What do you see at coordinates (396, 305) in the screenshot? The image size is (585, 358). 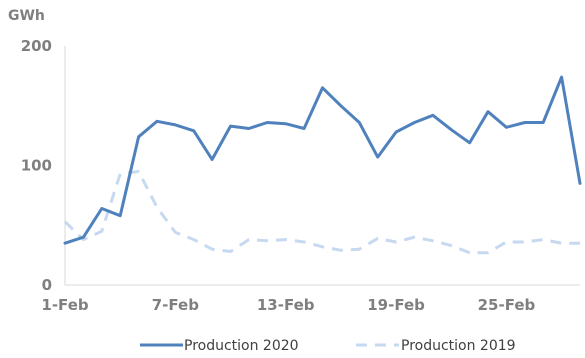 I see `x-tick-label: 19-Feb` at bounding box center [396, 305].